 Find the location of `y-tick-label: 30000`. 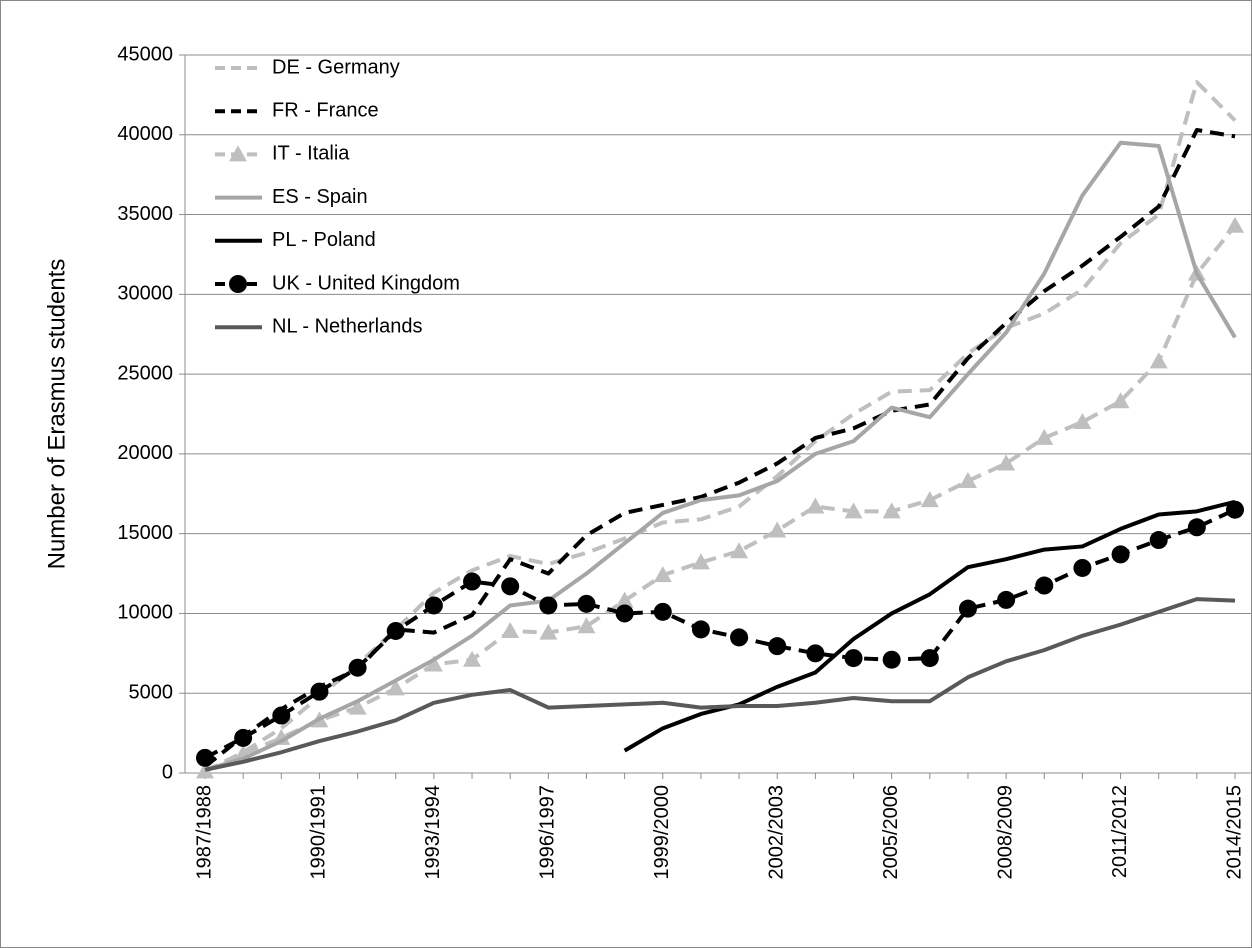

y-tick-label: 30000 is located at coordinates (145, 294).